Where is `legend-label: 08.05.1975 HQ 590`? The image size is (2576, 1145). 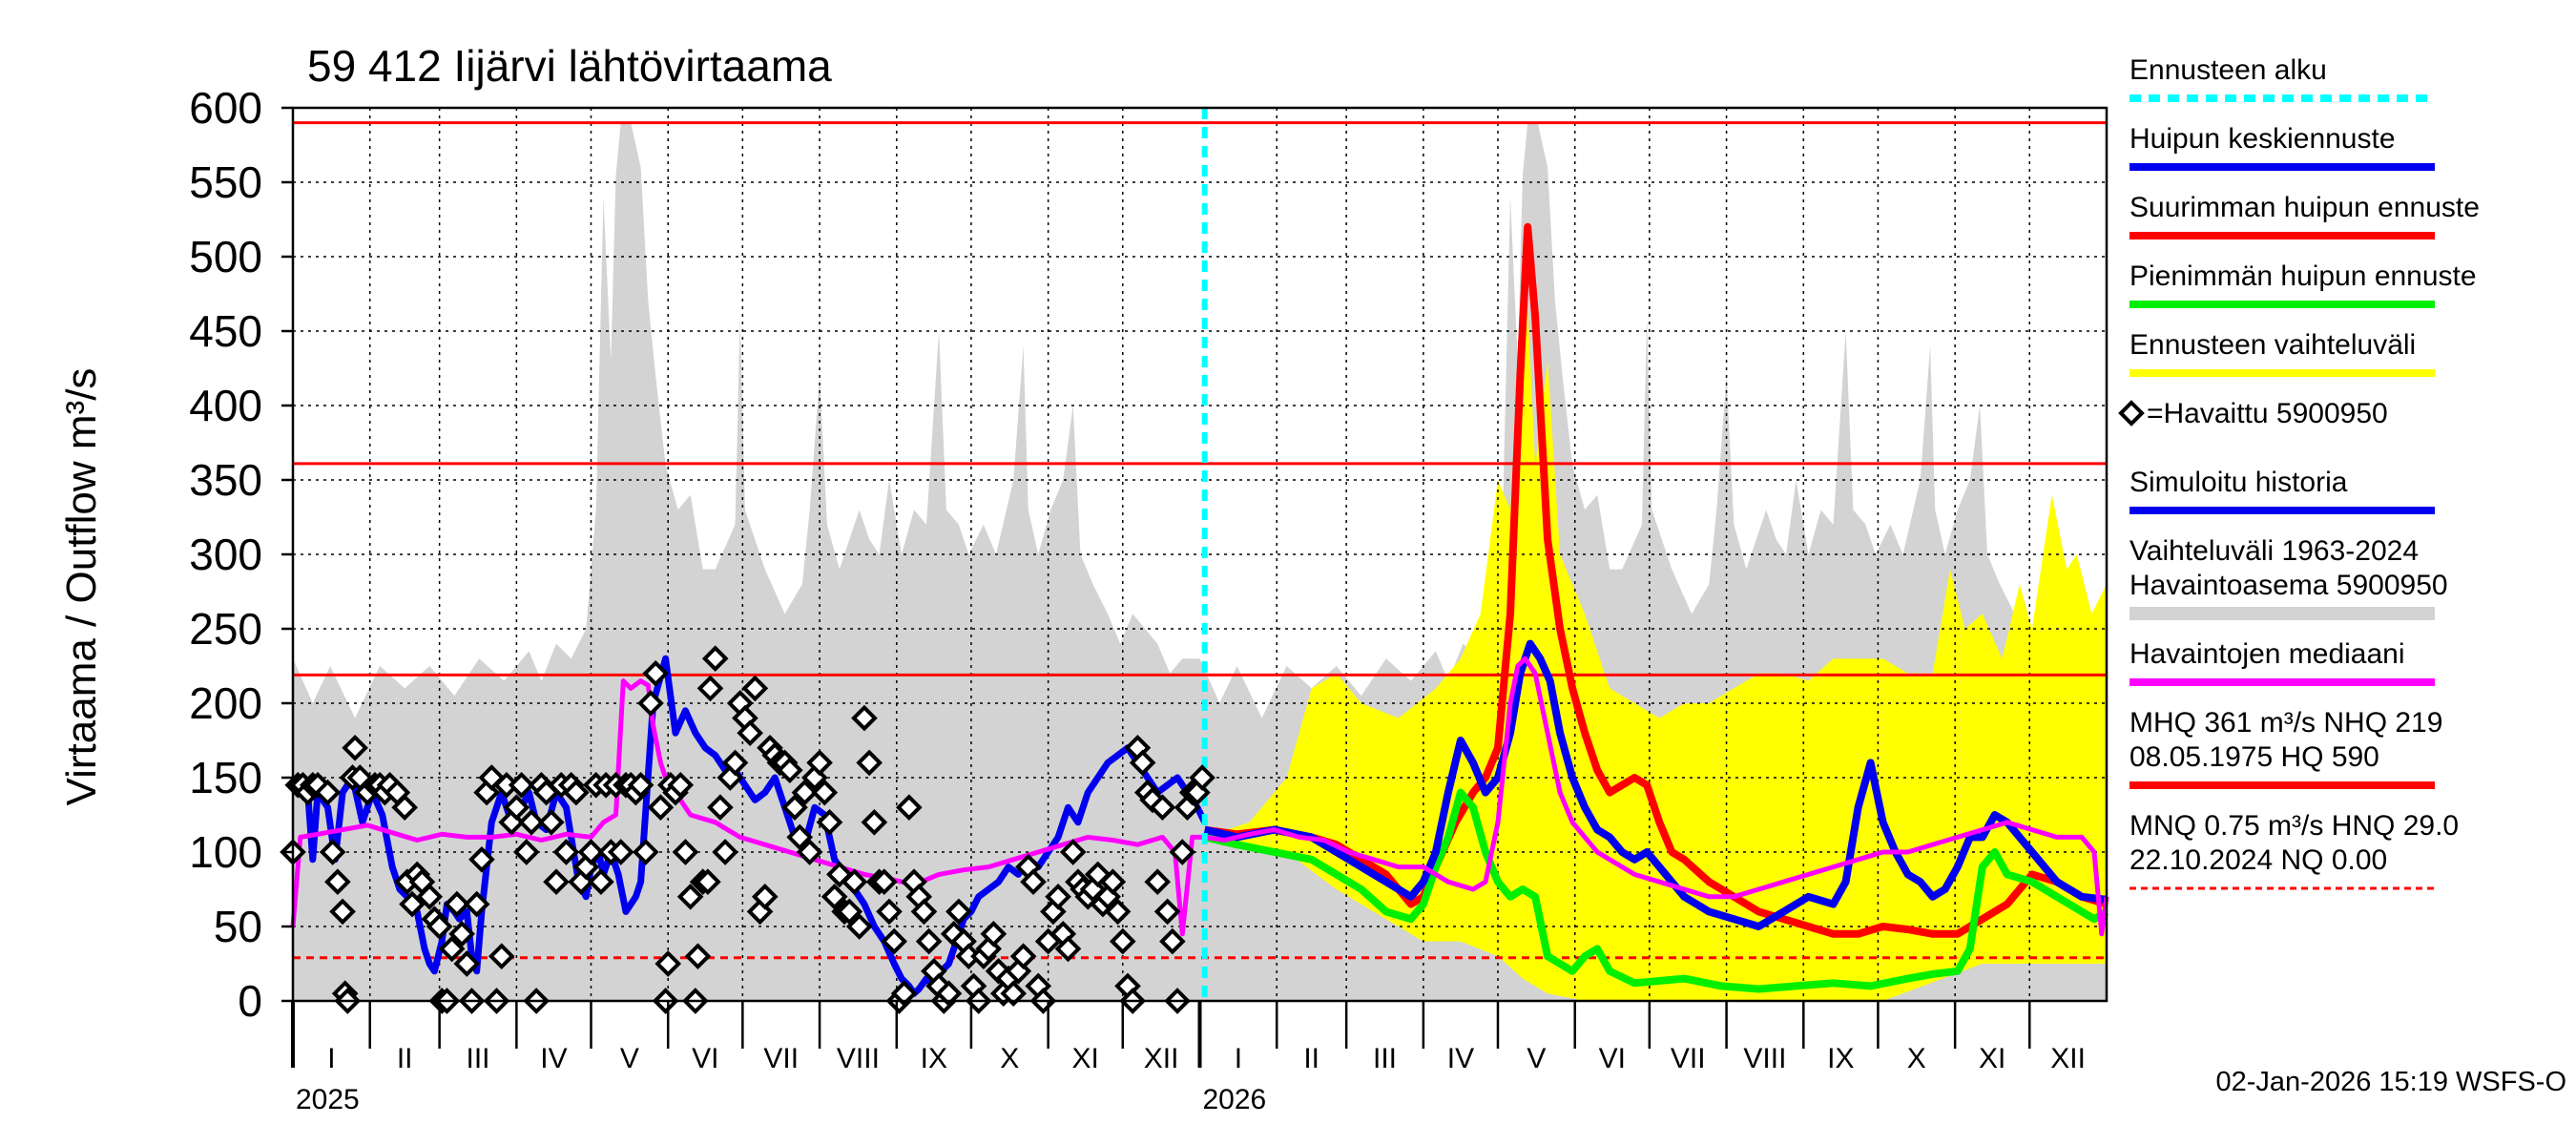 legend-label: 08.05.1975 HQ 590 is located at coordinates (2254, 757).